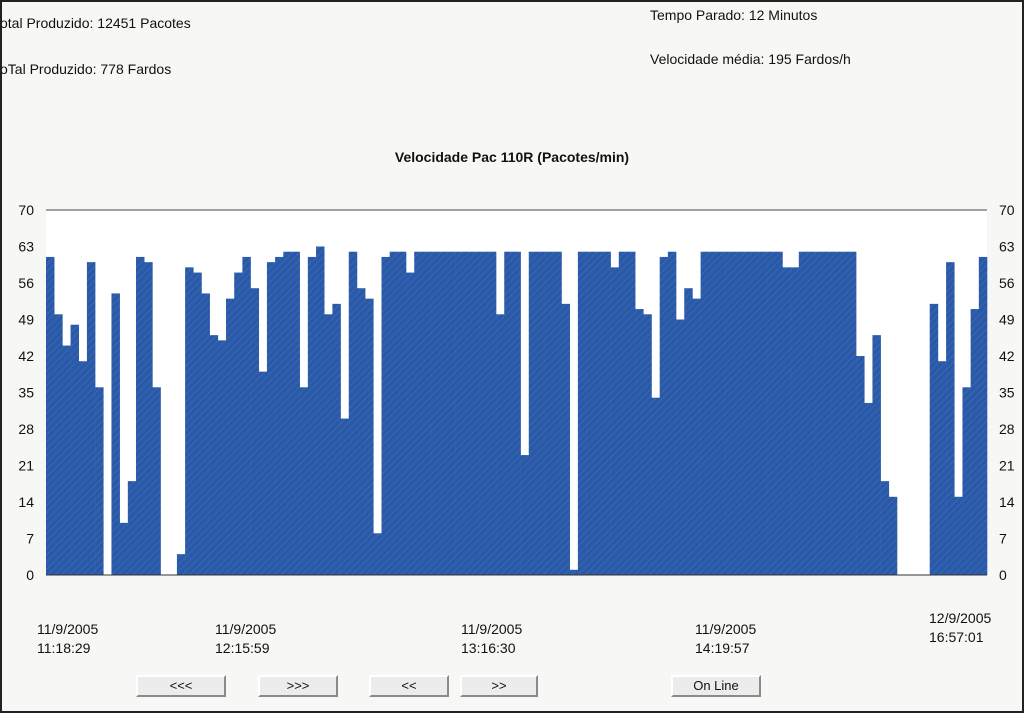  I want to click on y-tick-label-left: 35, so click(26, 393).